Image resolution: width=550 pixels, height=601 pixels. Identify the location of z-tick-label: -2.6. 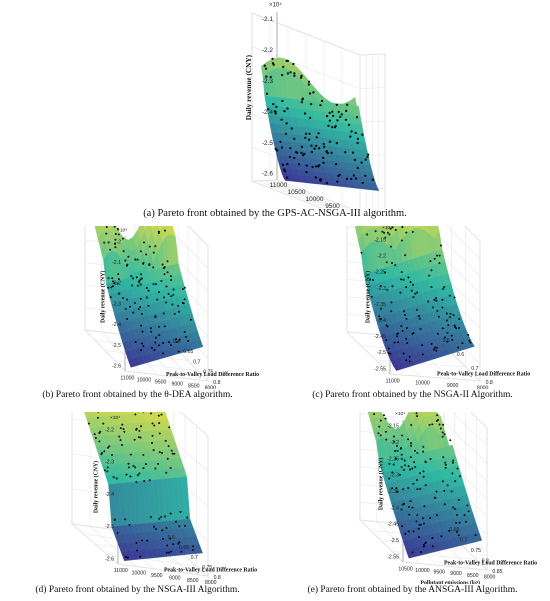
(116, 367).